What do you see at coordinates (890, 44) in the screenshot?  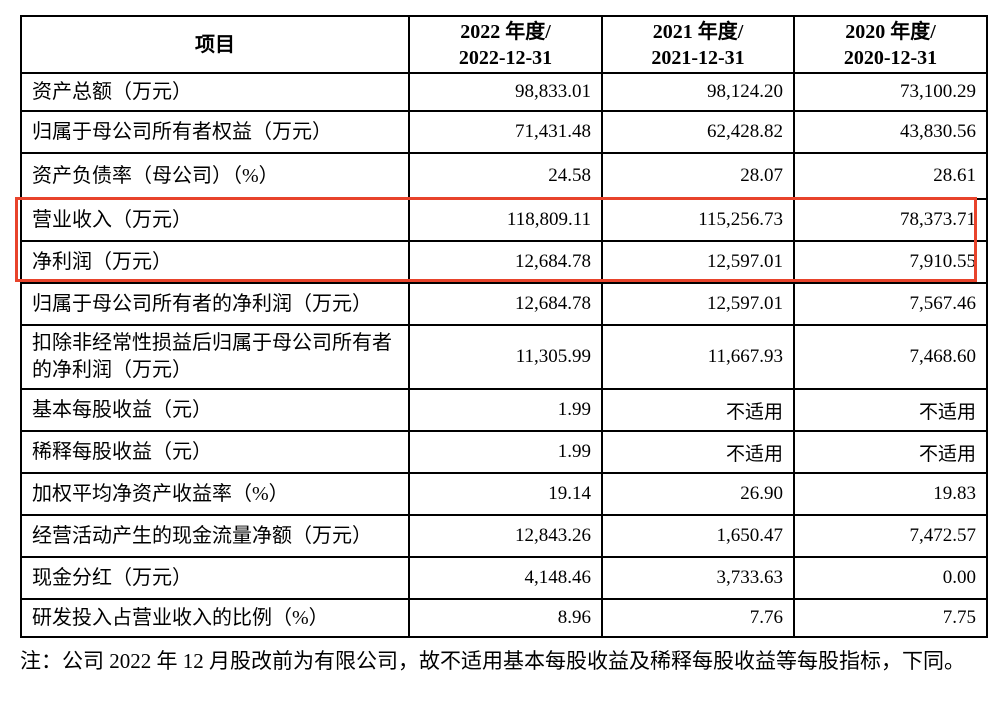 I see `header-year-column: 2020 年度/2020-12-31` at bounding box center [890, 44].